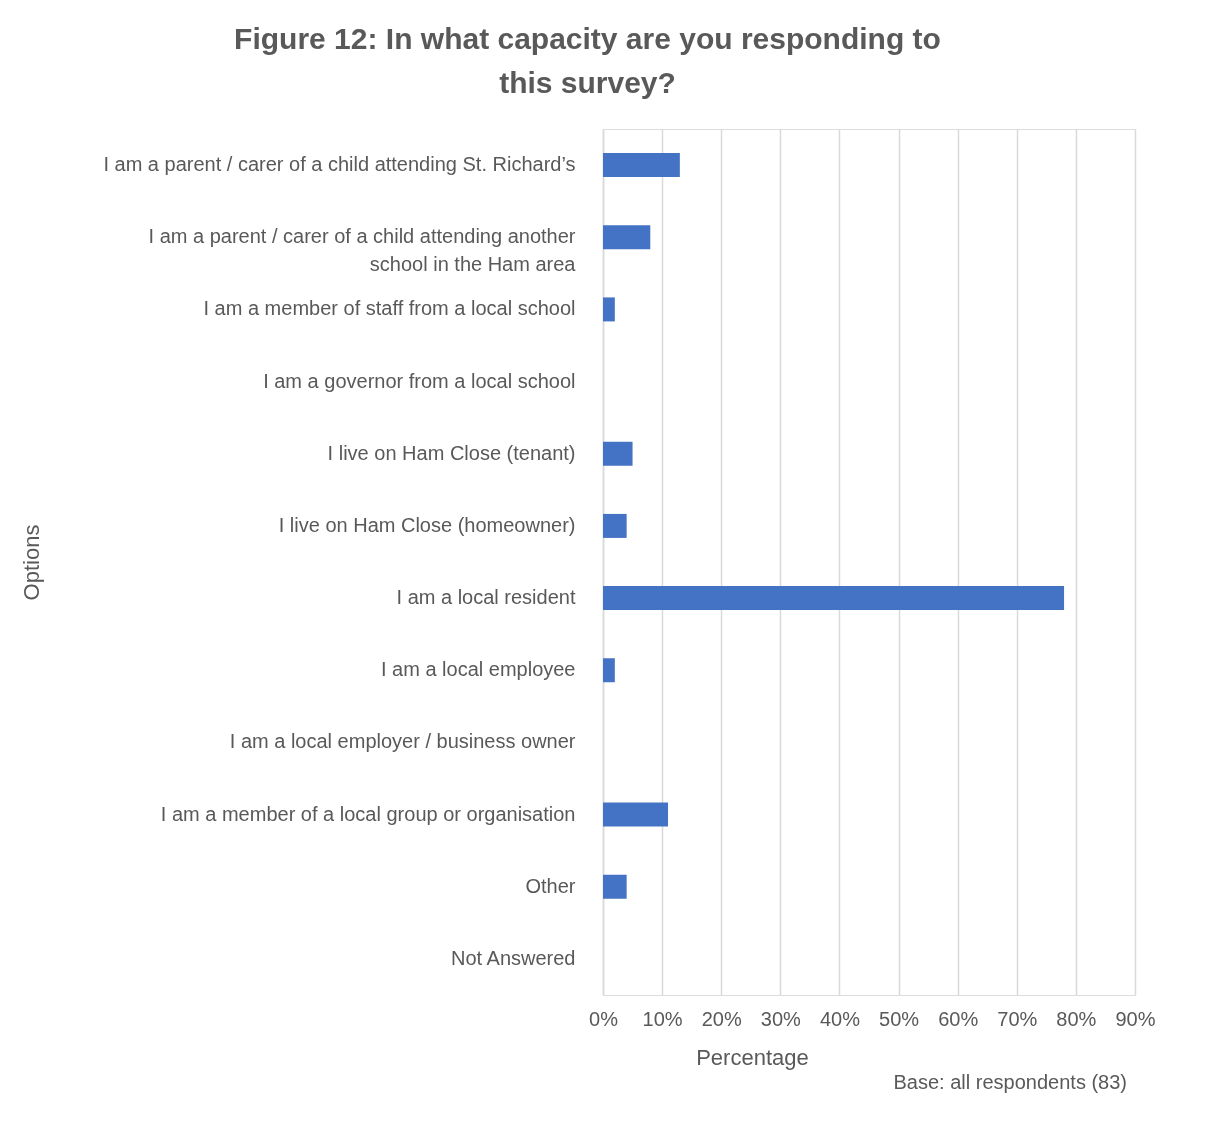 Image resolution: width=1205 pixels, height=1130 pixels. Describe the element at coordinates (31, 562) in the screenshot. I see `y-axis-title: Options` at that location.